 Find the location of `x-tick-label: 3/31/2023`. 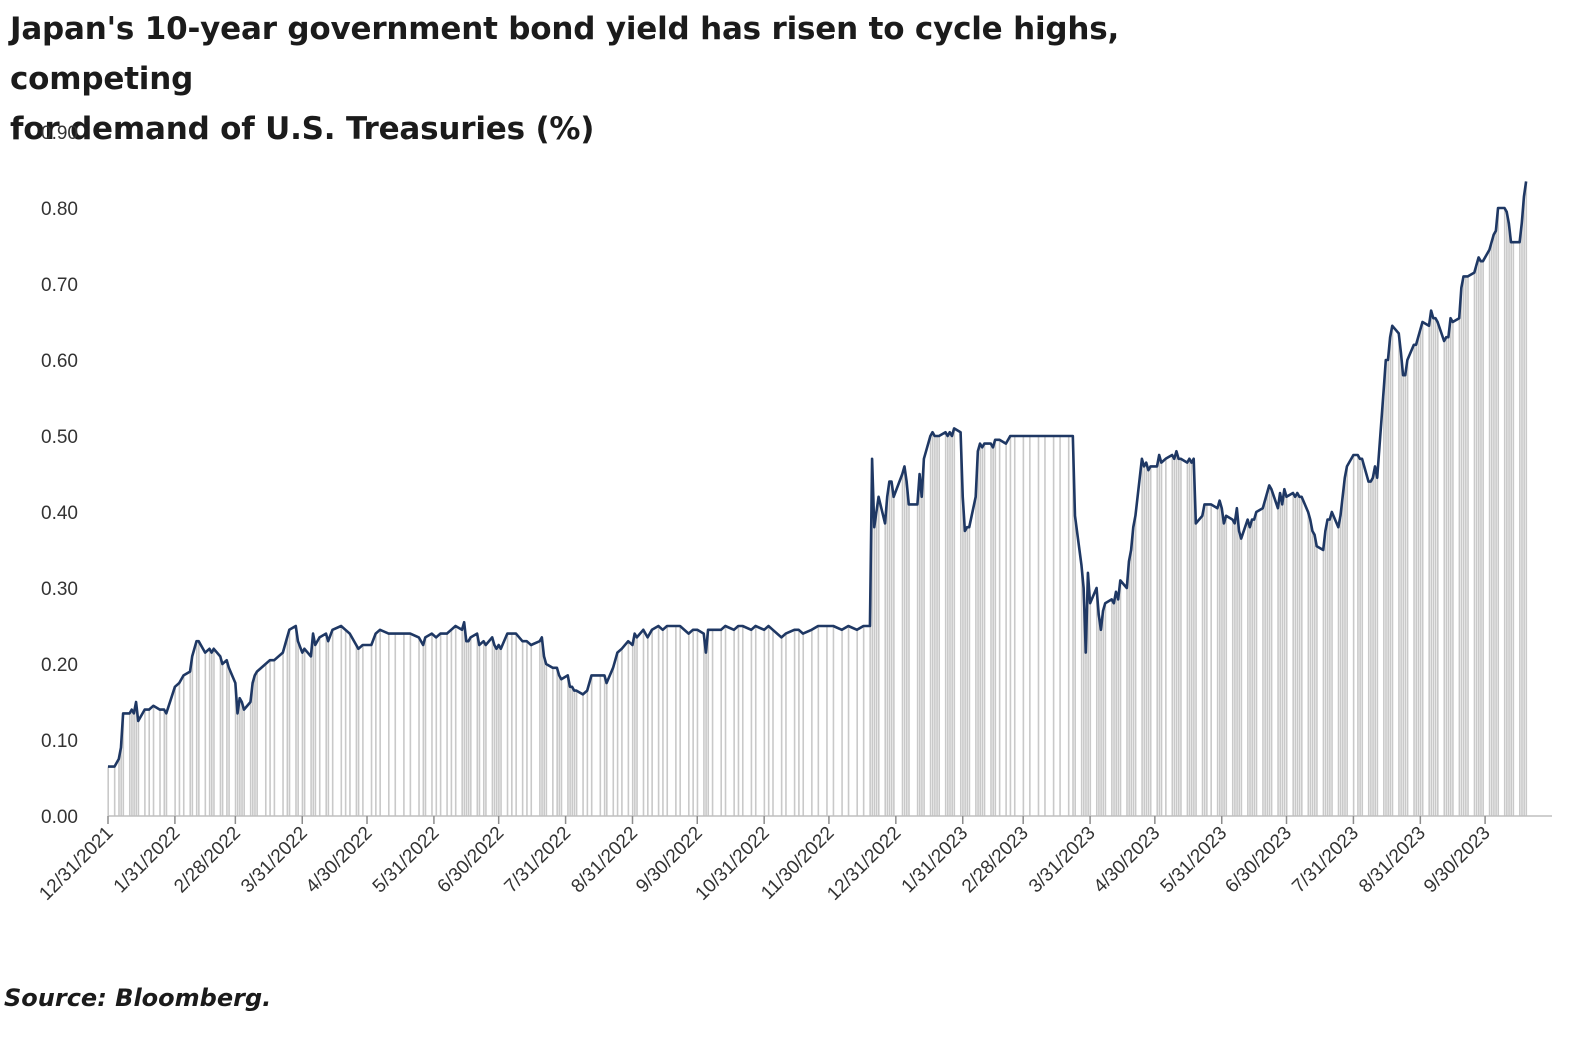

x-tick-label: 3/31/2023 is located at coordinates (1062, 860).